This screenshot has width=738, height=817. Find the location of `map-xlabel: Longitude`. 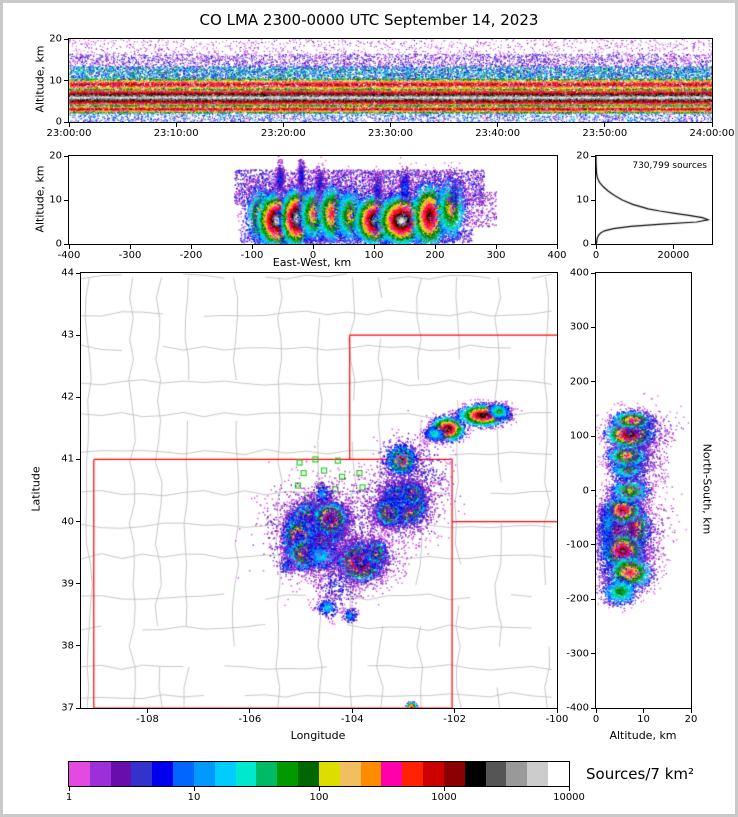

map-xlabel: Longitude is located at coordinates (318, 735).